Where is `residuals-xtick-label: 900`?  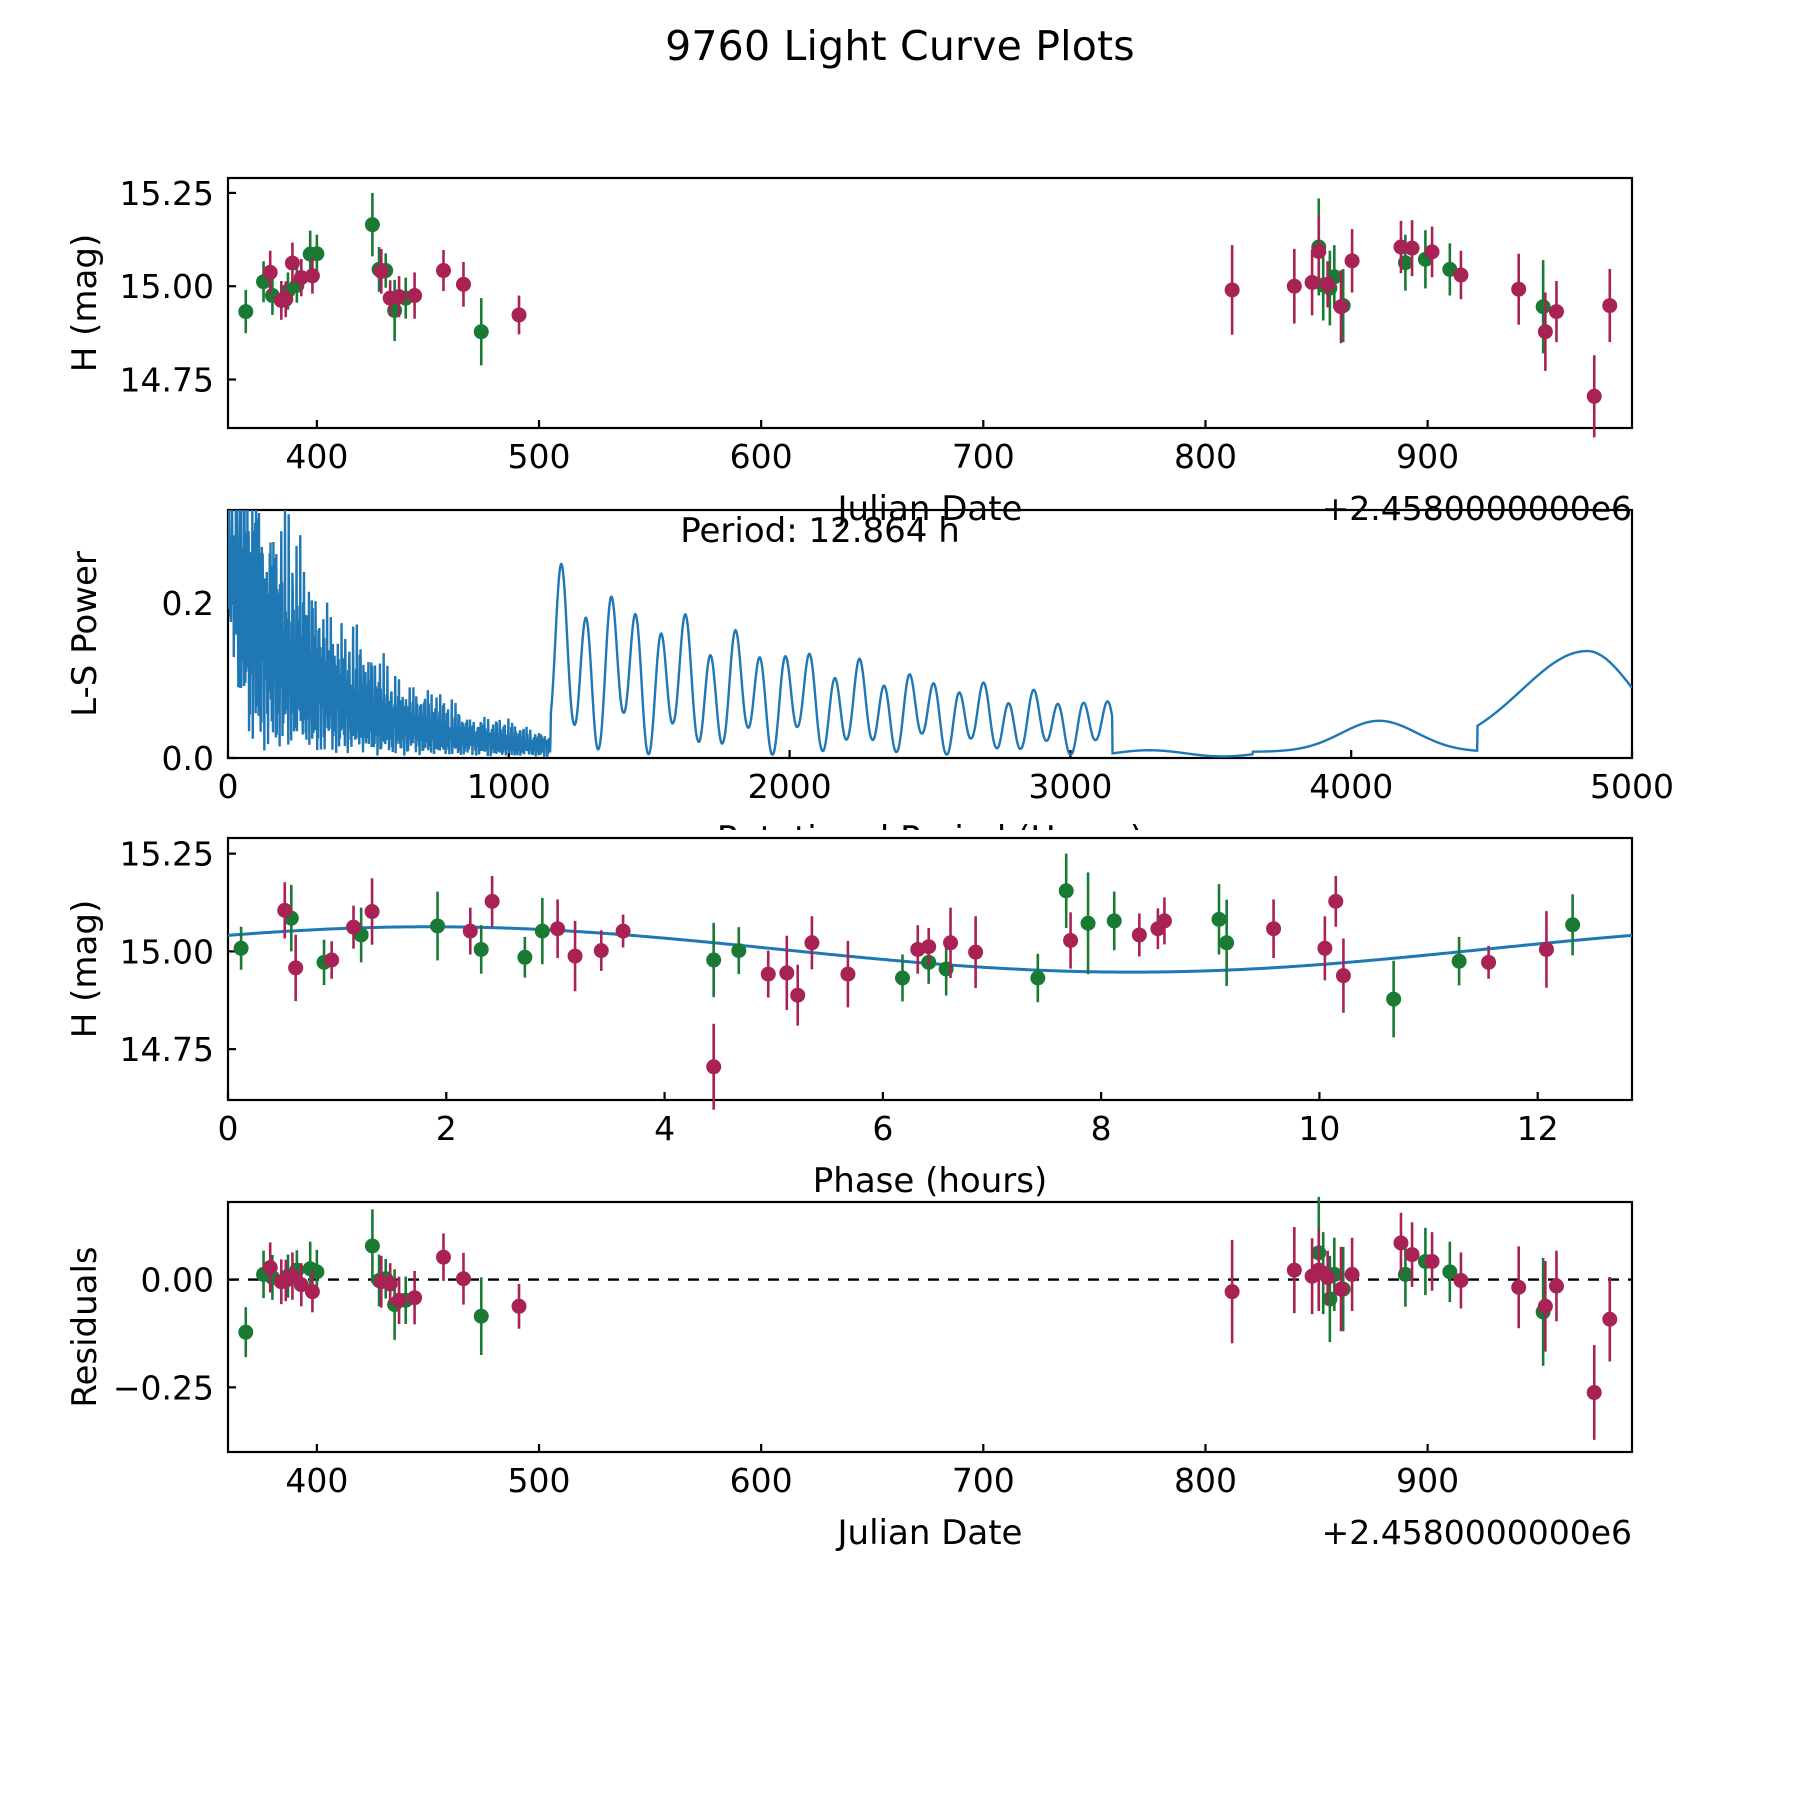 residuals-xtick-label: 900 is located at coordinates (1427, 1480).